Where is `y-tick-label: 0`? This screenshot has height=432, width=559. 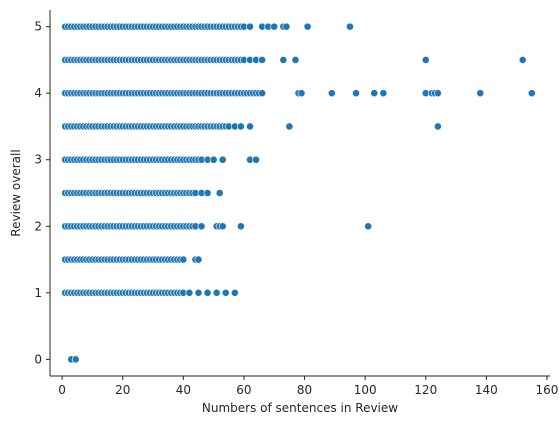
y-tick-label: 0 is located at coordinates (38, 359).